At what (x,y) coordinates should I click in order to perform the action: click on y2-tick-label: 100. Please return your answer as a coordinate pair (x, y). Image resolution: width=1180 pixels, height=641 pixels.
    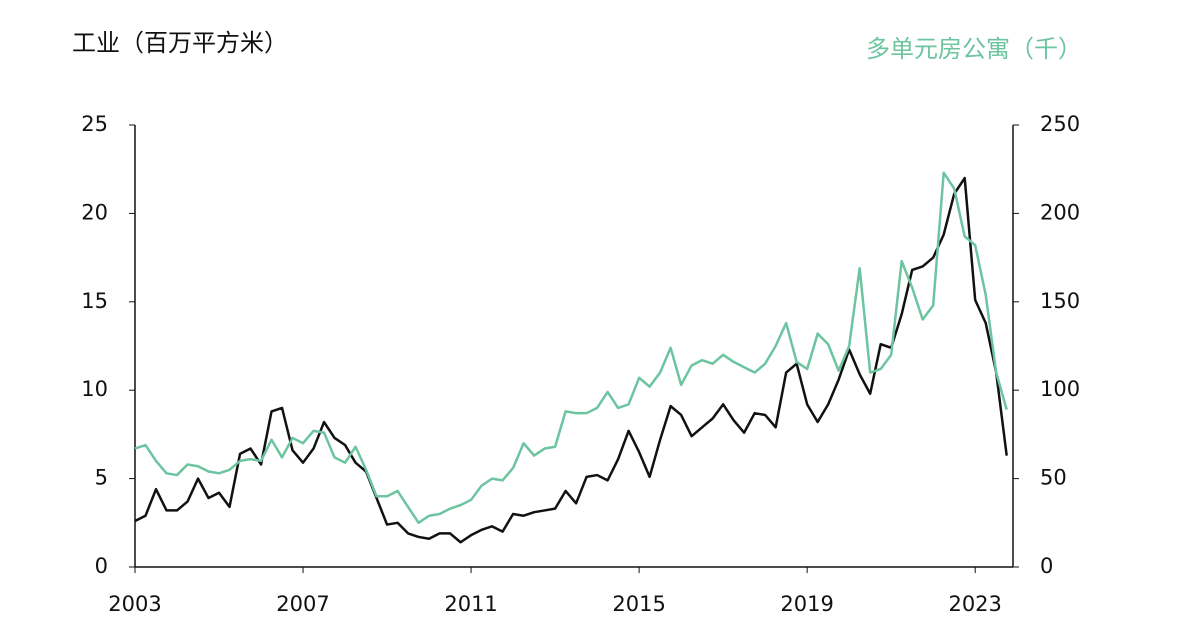
    Looking at the image, I should click on (1060, 389).